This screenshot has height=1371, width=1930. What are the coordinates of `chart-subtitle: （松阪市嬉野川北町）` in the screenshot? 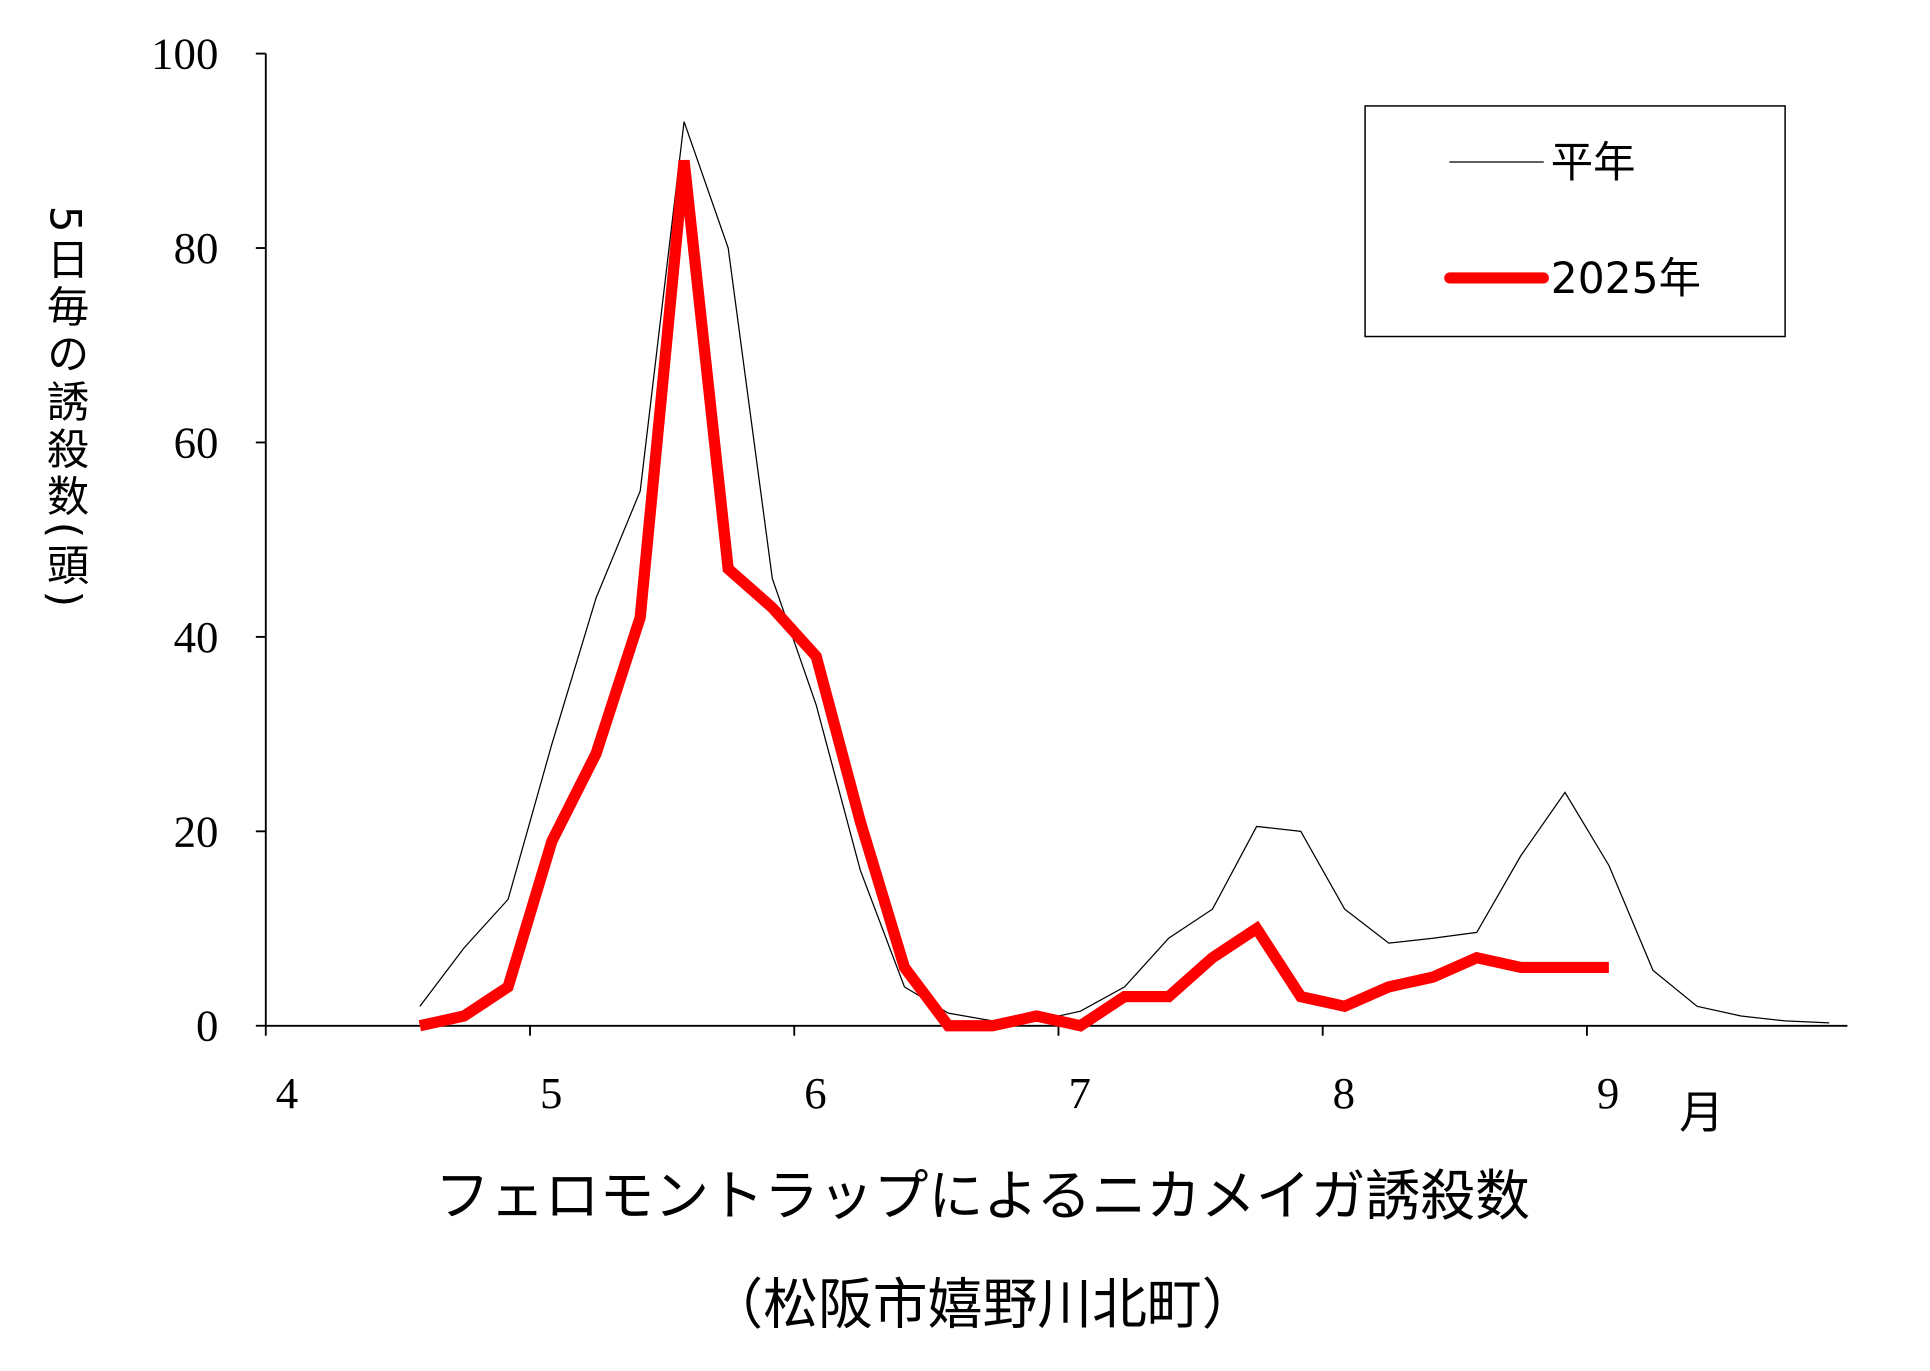 It's located at (982, 1305).